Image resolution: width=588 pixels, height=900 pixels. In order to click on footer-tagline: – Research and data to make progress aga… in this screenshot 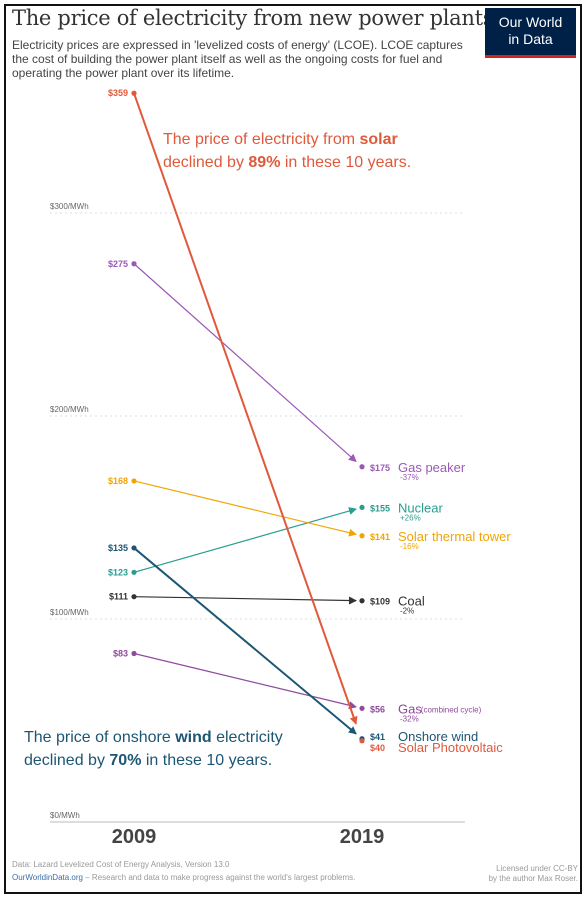, I will do `click(219, 877)`.